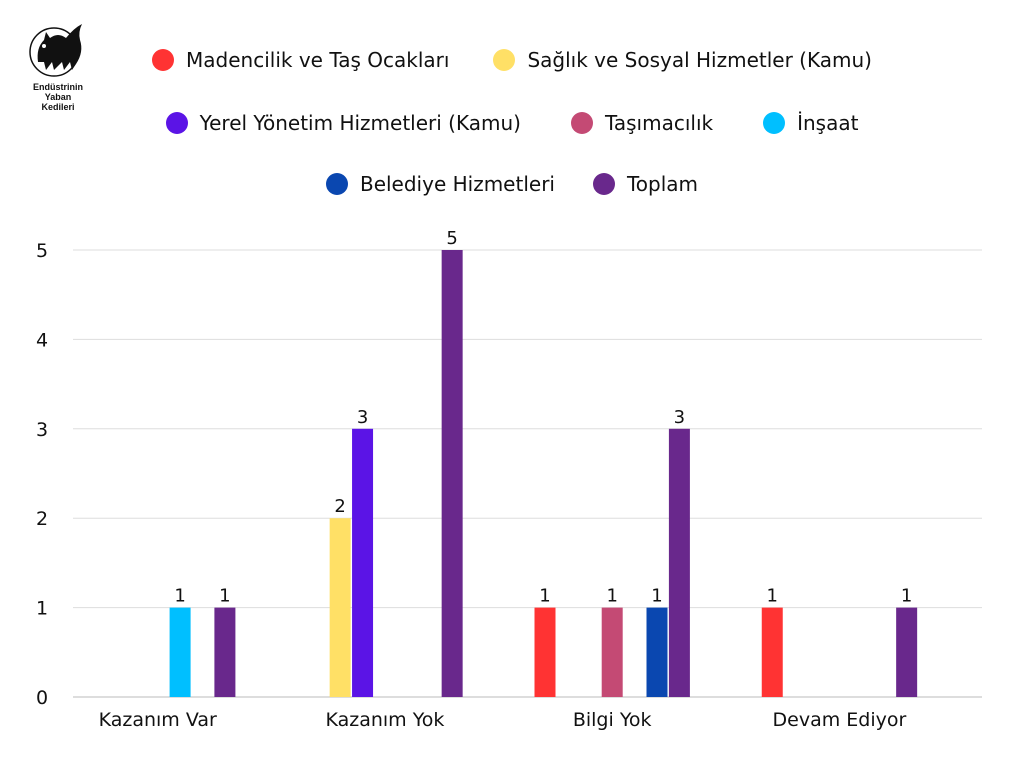 The image size is (1024, 768). Describe the element at coordinates (339, 506) in the screenshot. I see `data-label: 2` at that location.